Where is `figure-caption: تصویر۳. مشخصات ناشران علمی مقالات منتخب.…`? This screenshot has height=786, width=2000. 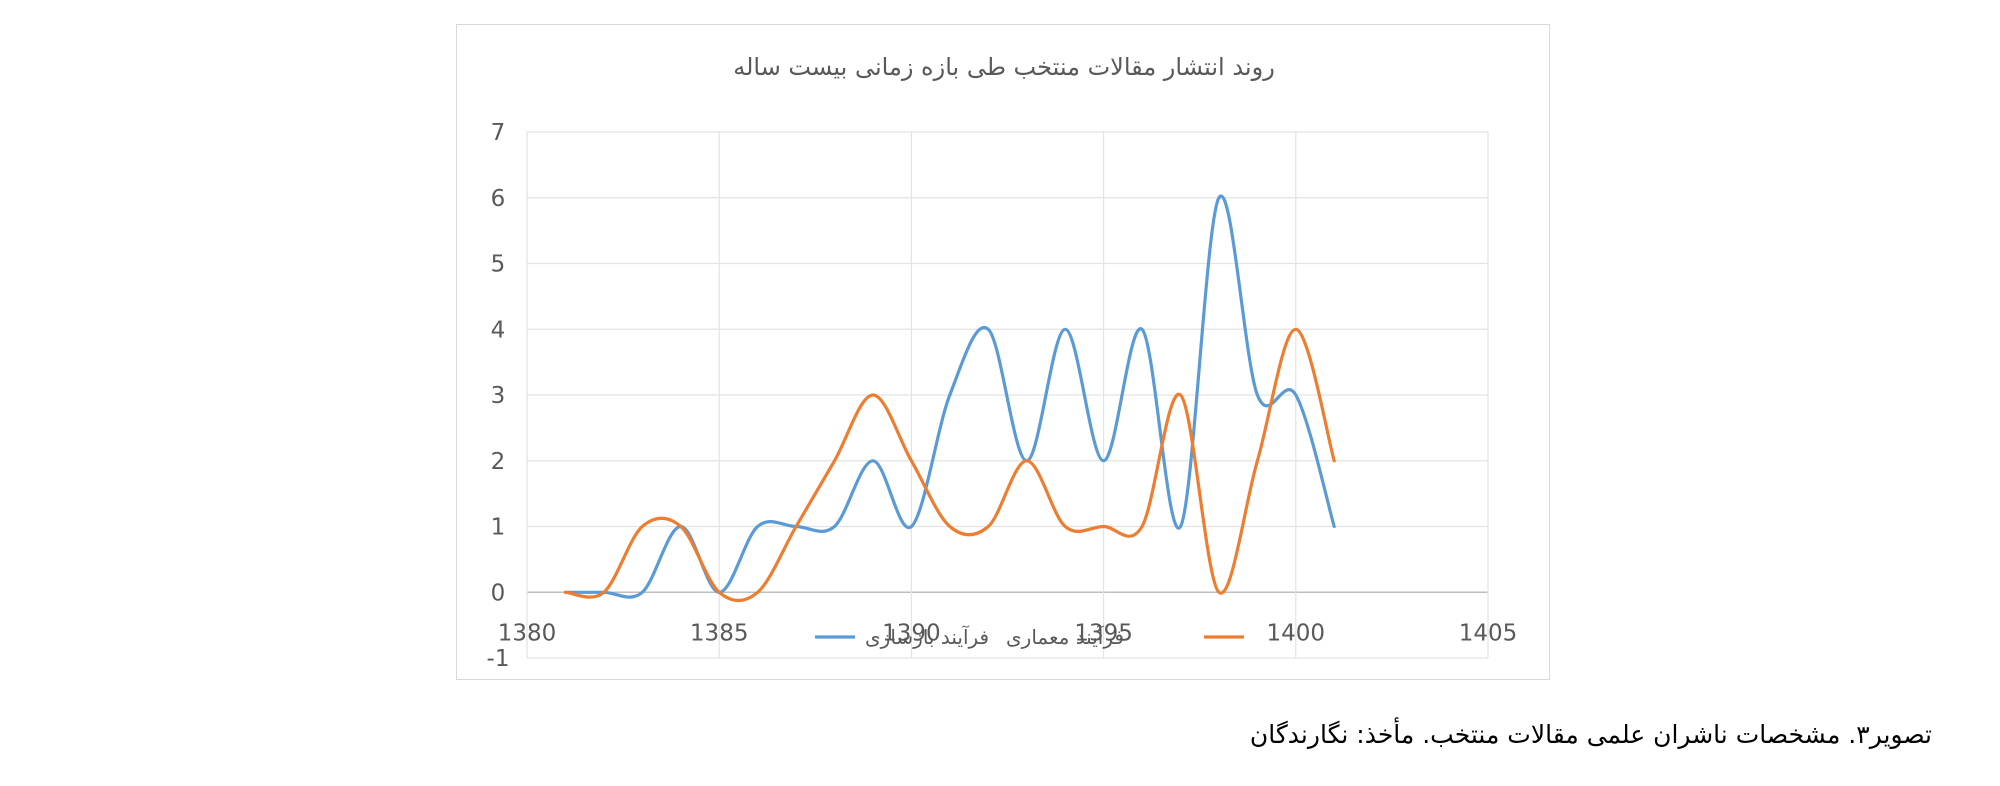
figure-caption: تصویر۳. مشخصات ناشران علمی مقالات منتخب.… is located at coordinates (1590, 734).